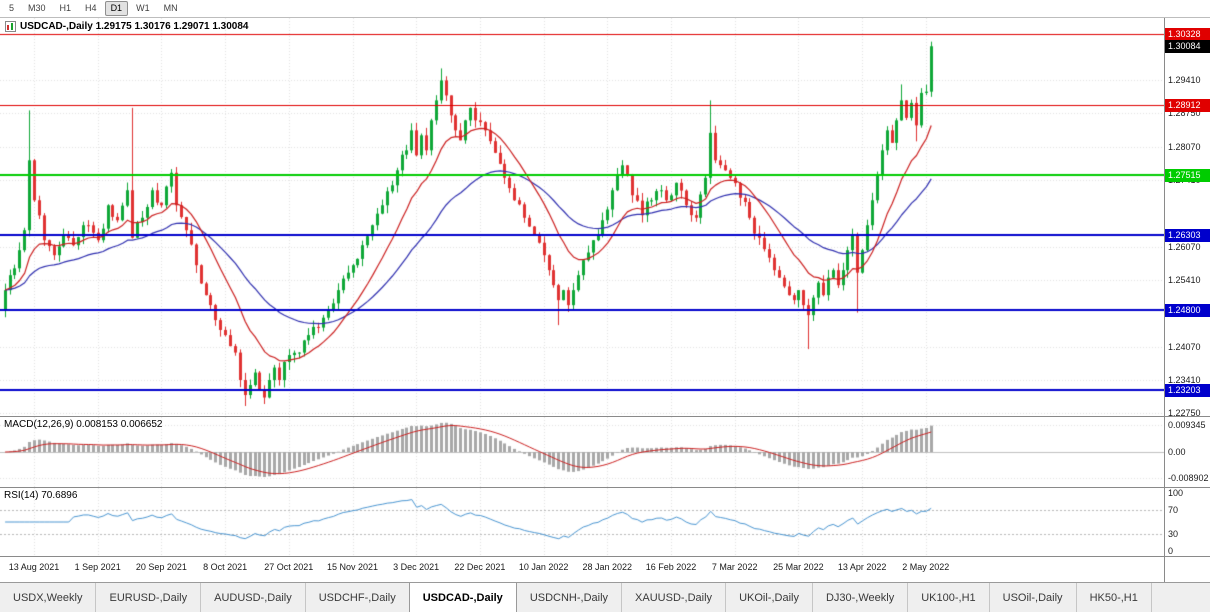  What do you see at coordinates (582, 522) in the screenshot?
I see `rsi-canvas` at bounding box center [582, 522].